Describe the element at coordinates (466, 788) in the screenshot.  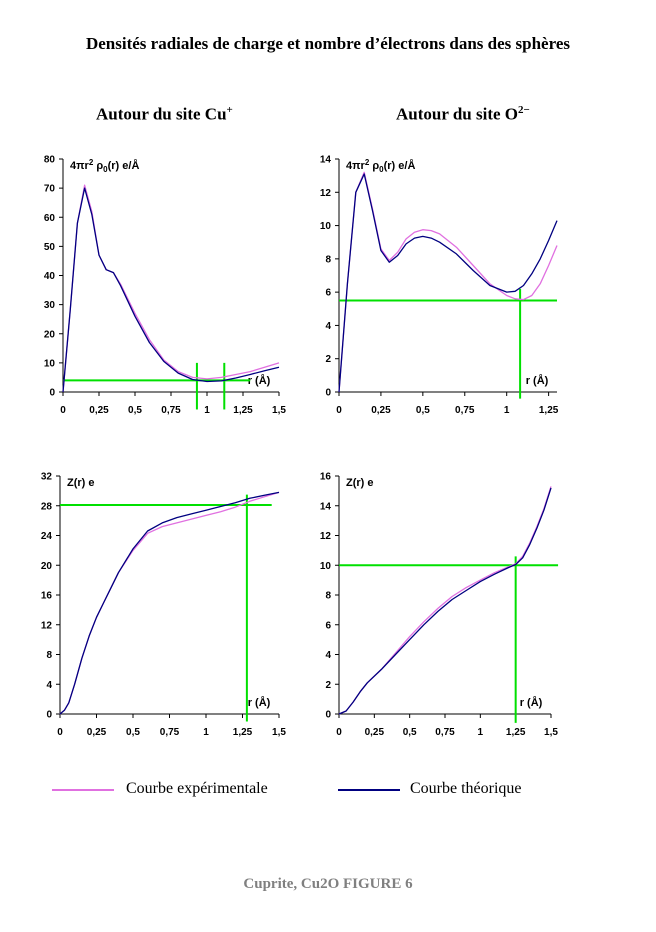
I see `legend-theoretical-label: Courbe théorique` at that location.